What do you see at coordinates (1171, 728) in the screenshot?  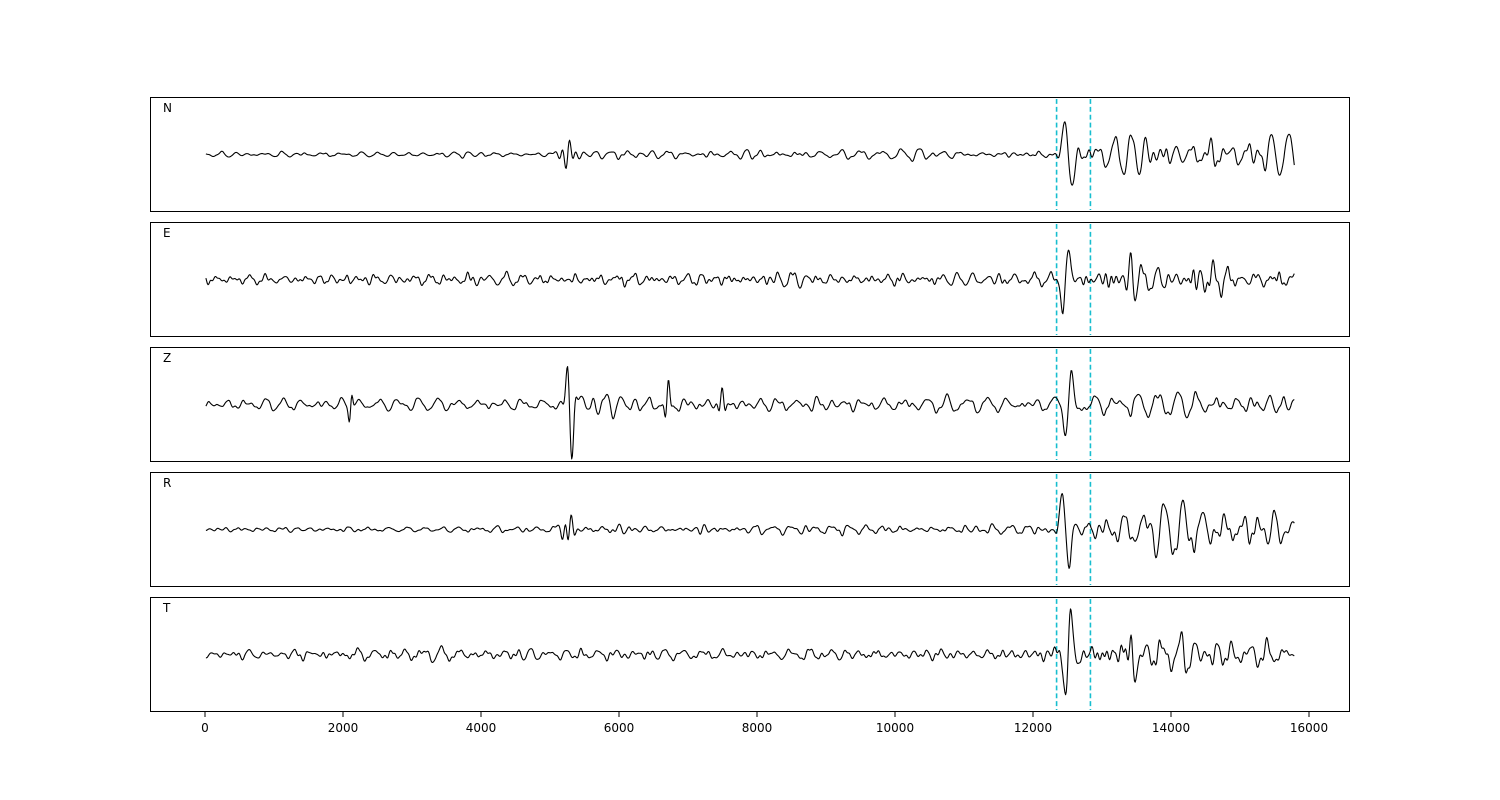 I see `x-tick-label: 14000` at bounding box center [1171, 728].